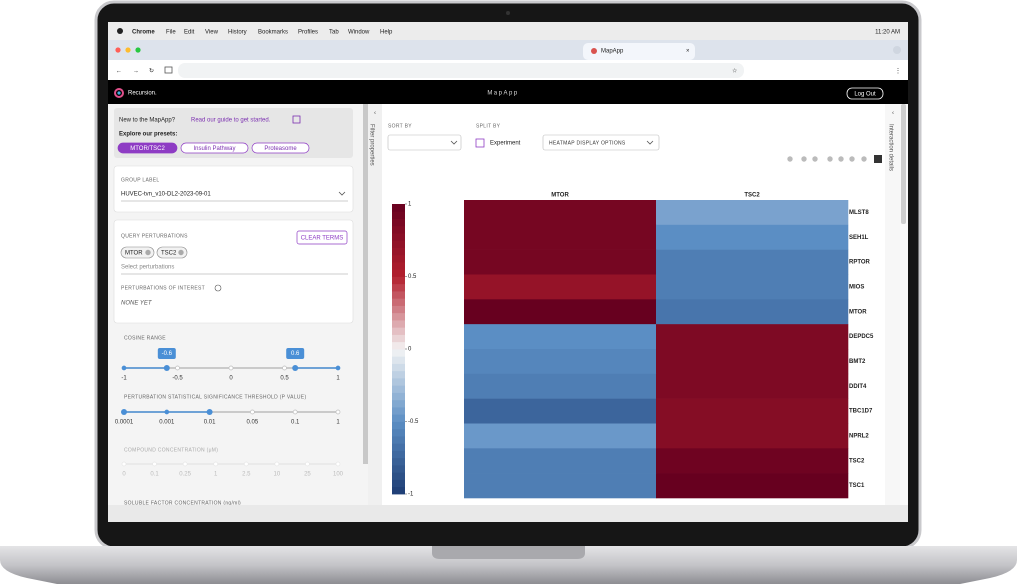 The height and width of the screenshot is (584, 1017). Describe the element at coordinates (118, 50) in the screenshot. I see `close-window` at that location.